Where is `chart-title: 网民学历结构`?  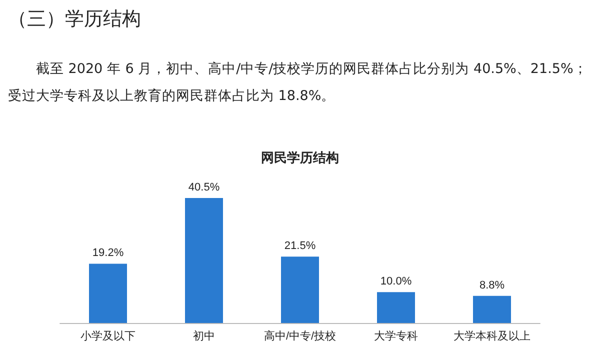 chart-title: 网民学历结构 is located at coordinates (300, 157).